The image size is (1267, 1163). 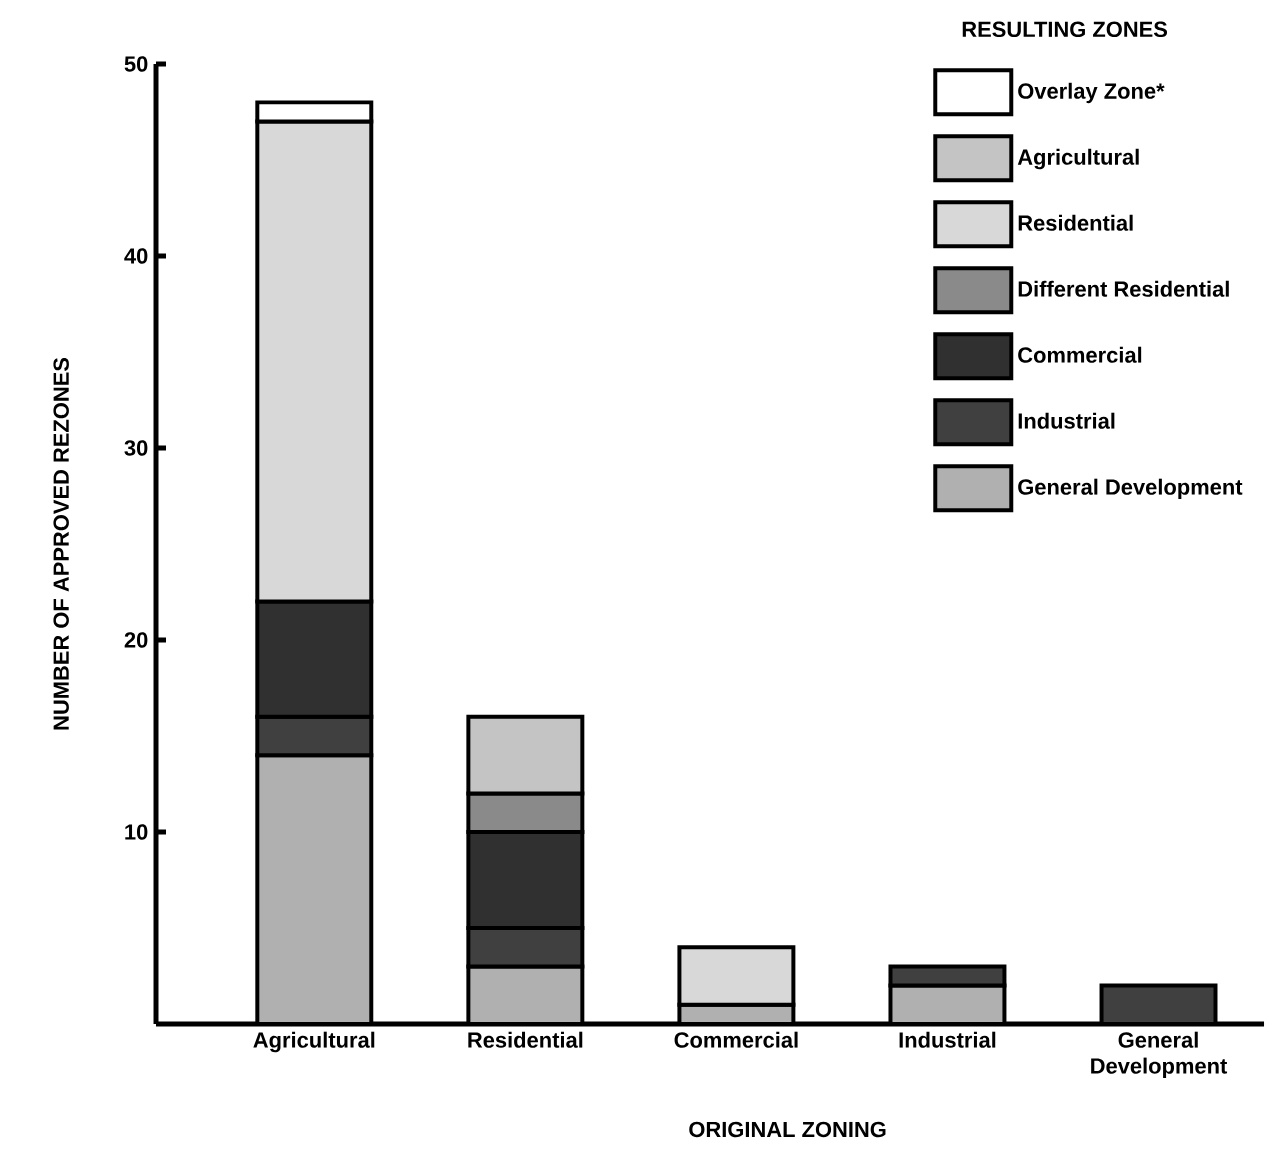 I want to click on legend-label: Overlay Zone*, so click(x=1091, y=93).